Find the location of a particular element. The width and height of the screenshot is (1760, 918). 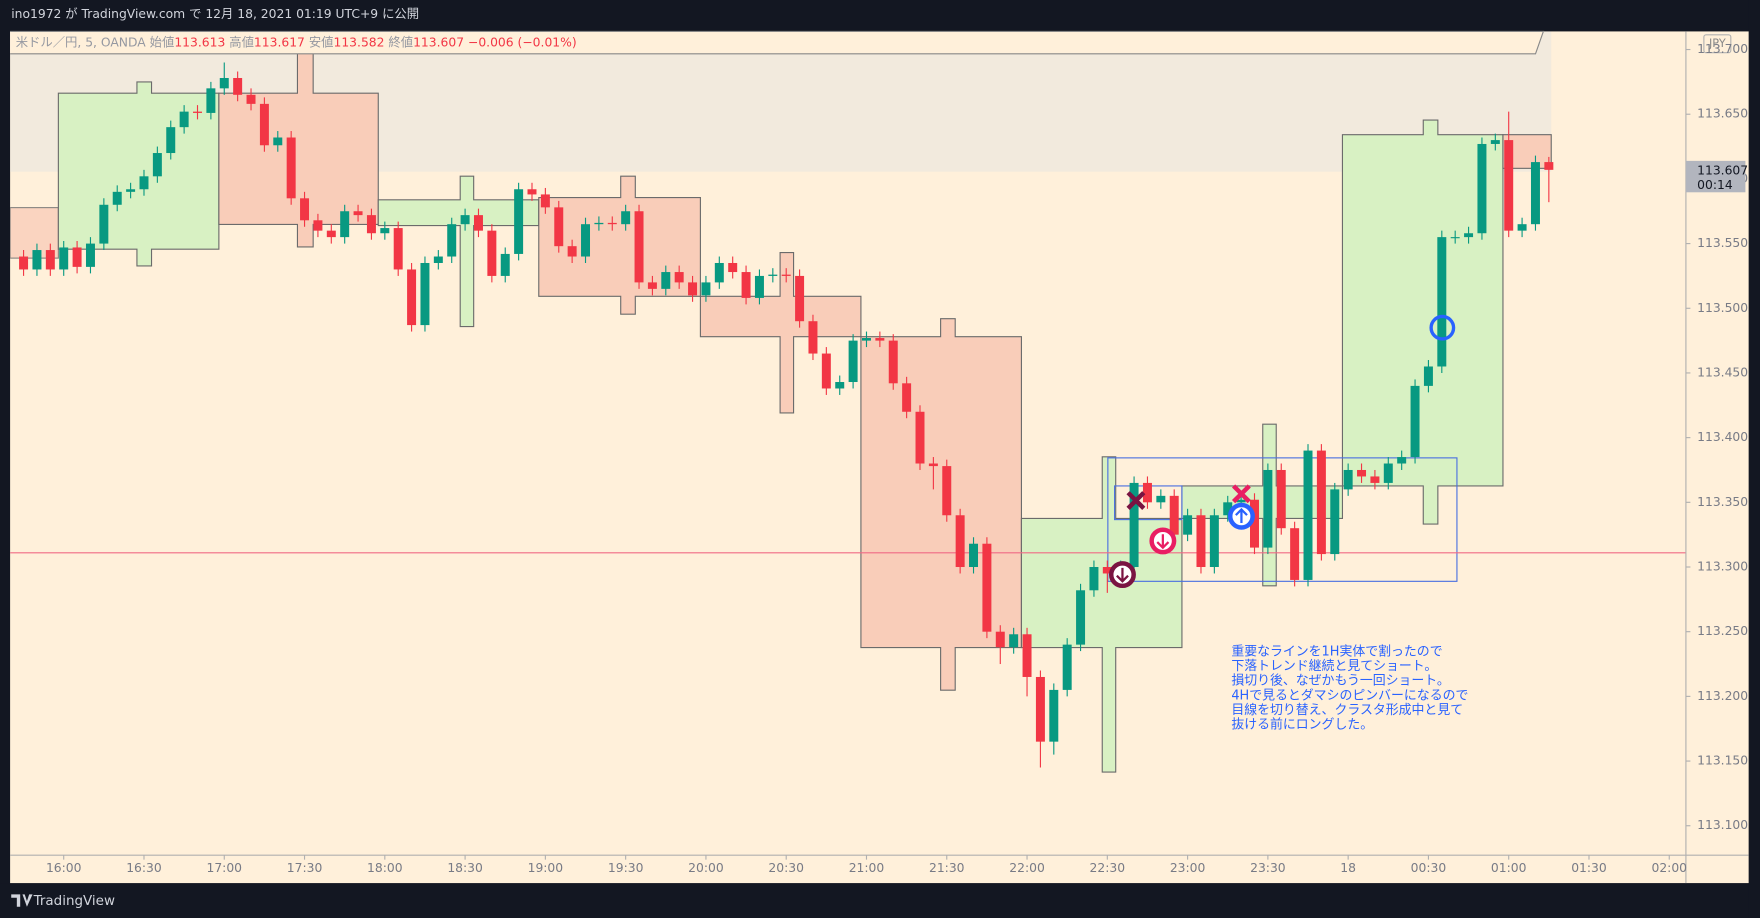

annotation-line: 損切り後、なぜかもう一回ショート。 is located at coordinates (1340, 681).